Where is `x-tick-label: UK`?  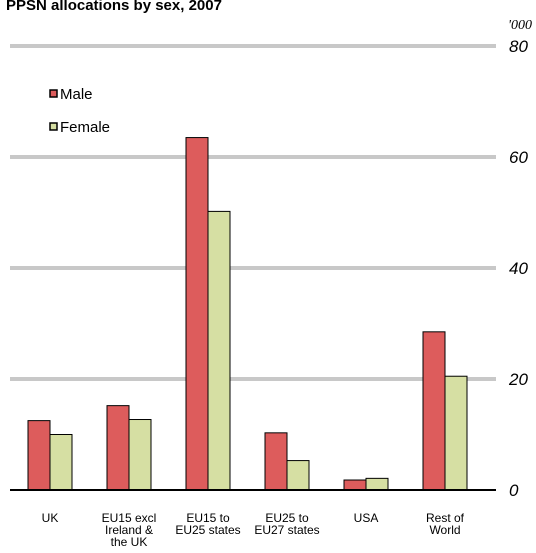 x-tick-label: UK is located at coordinates (50, 518).